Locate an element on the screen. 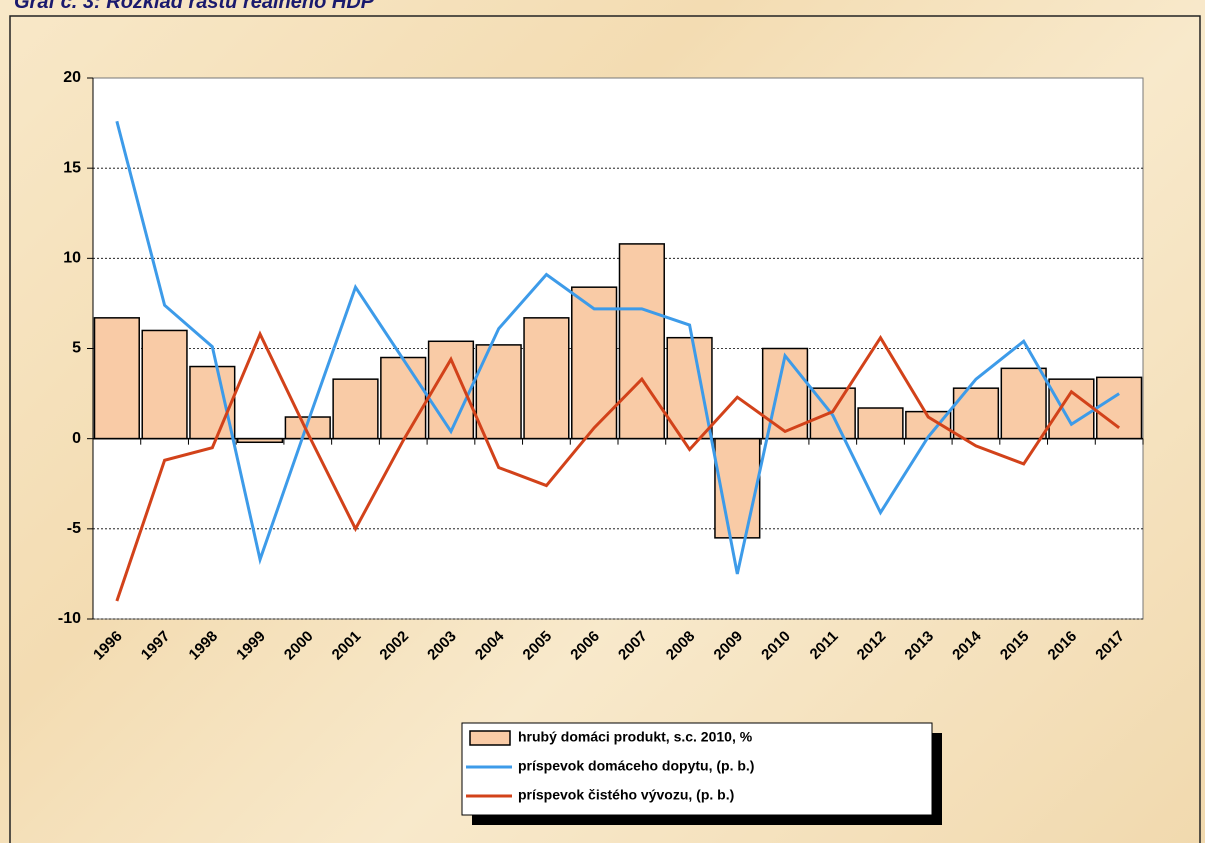 The width and height of the screenshot is (1205, 843). legend-label: príspevok domáceho dopytu, (p. b.) is located at coordinates (636, 766).